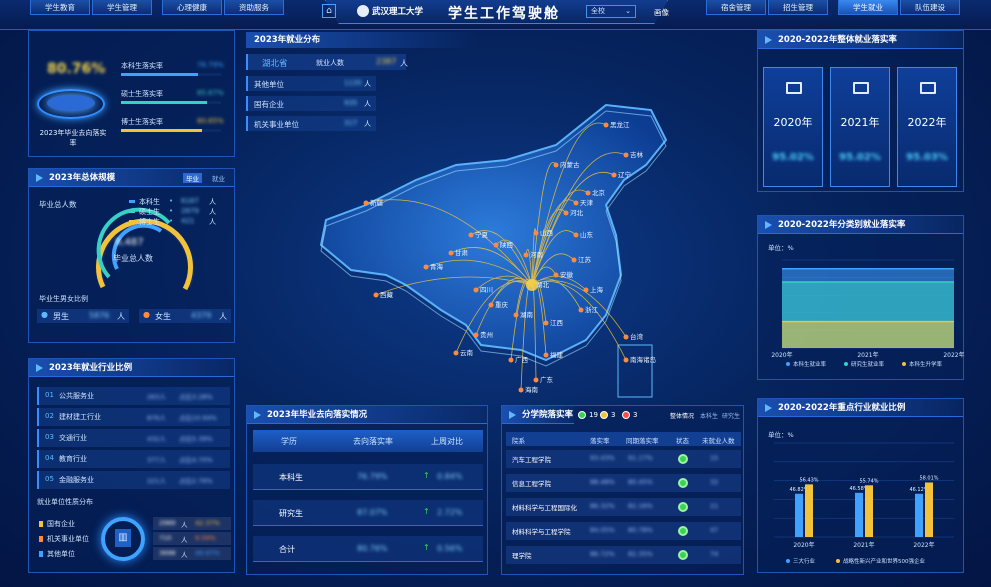  What do you see at coordinates (884, 561) in the screenshot?
I see `legend-label: 战略性新兴产业和世界500强企业` at bounding box center [884, 561].